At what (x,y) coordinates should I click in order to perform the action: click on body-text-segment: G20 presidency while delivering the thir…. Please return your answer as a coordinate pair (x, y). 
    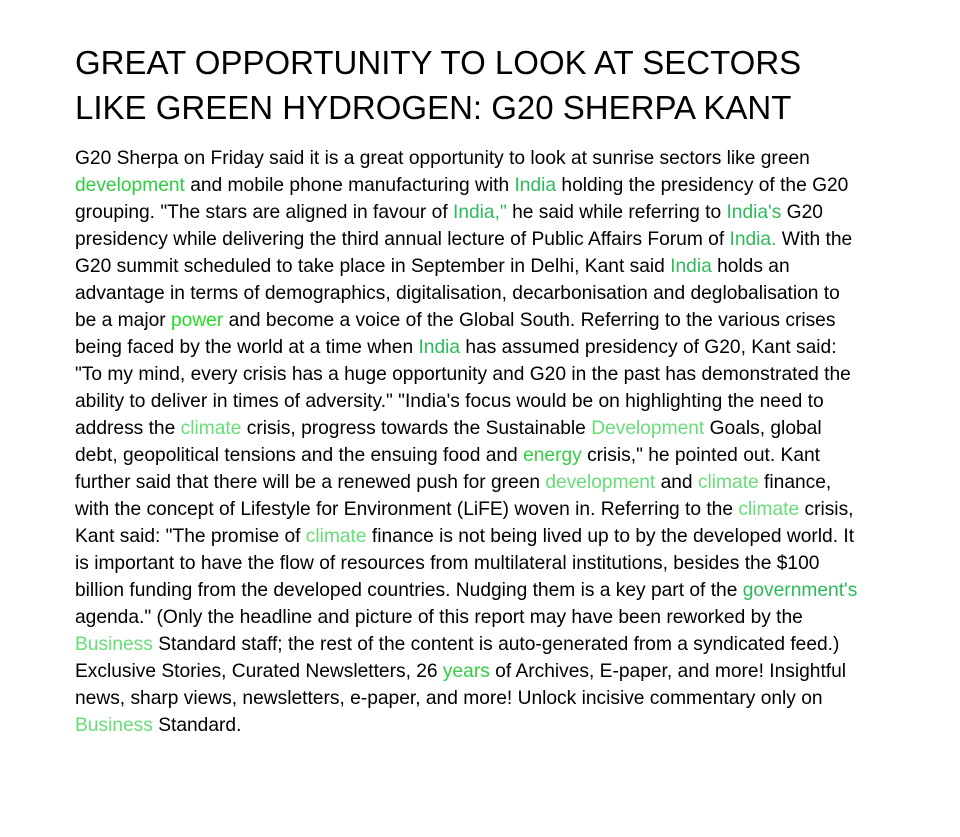
    Looking at the image, I should click on (449, 226).